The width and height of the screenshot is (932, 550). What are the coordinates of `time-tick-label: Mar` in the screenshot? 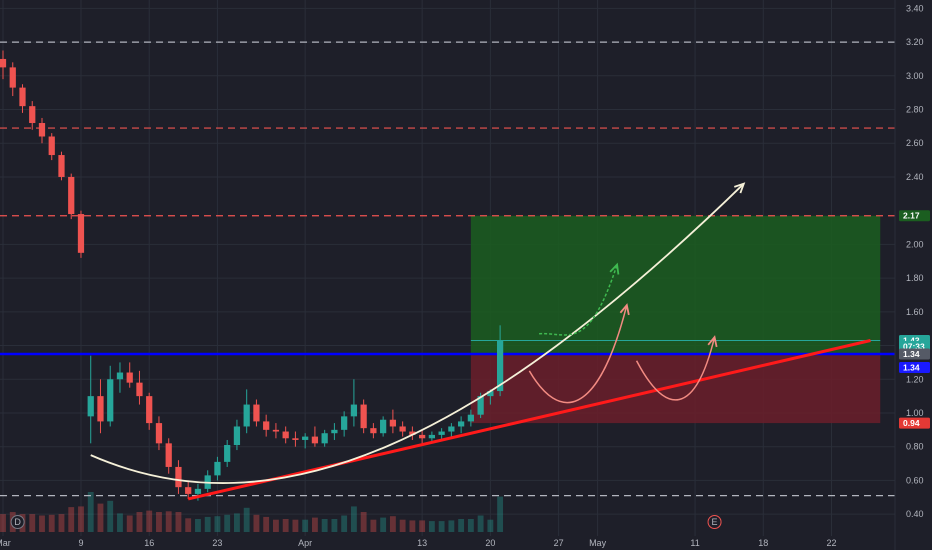 It's located at (5, 543).